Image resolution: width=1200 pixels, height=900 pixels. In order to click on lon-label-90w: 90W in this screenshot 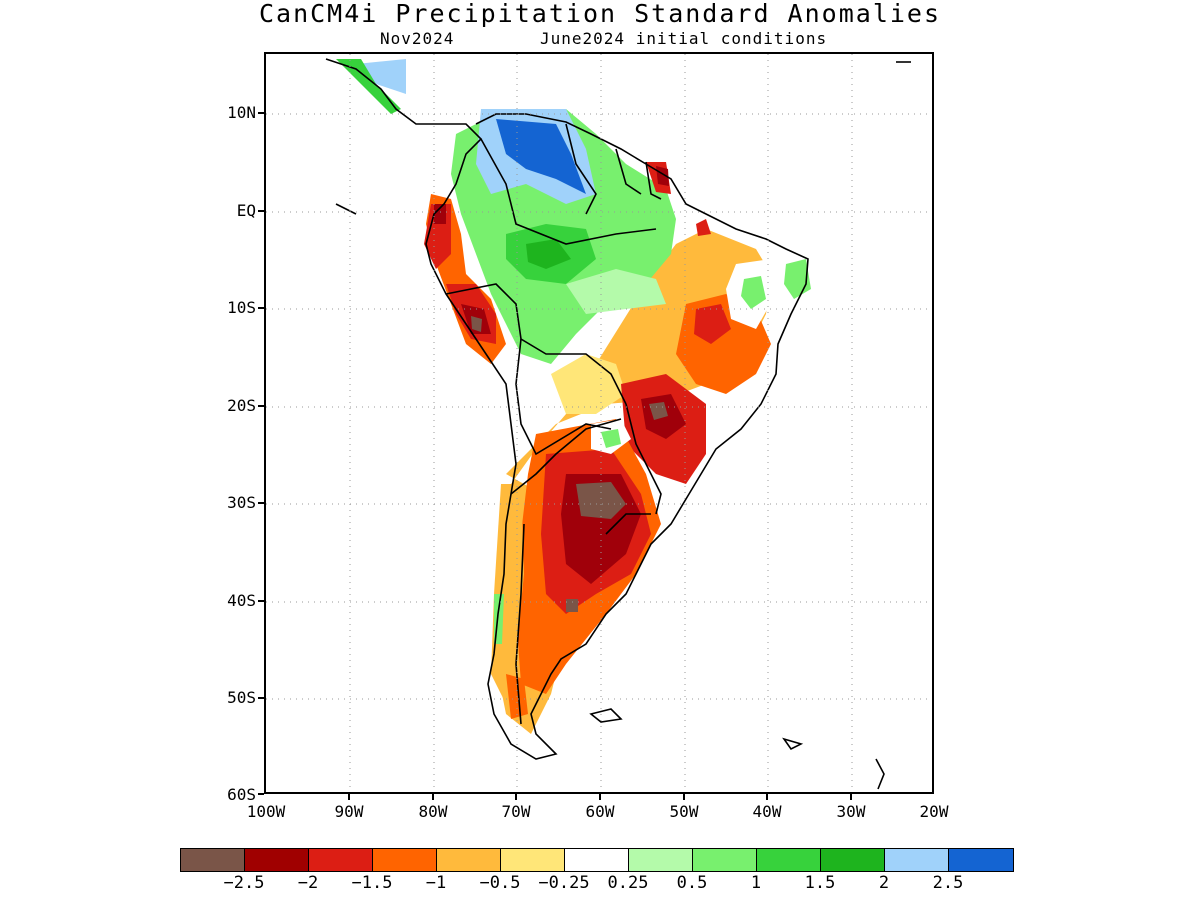, I will do `click(349, 811)`.